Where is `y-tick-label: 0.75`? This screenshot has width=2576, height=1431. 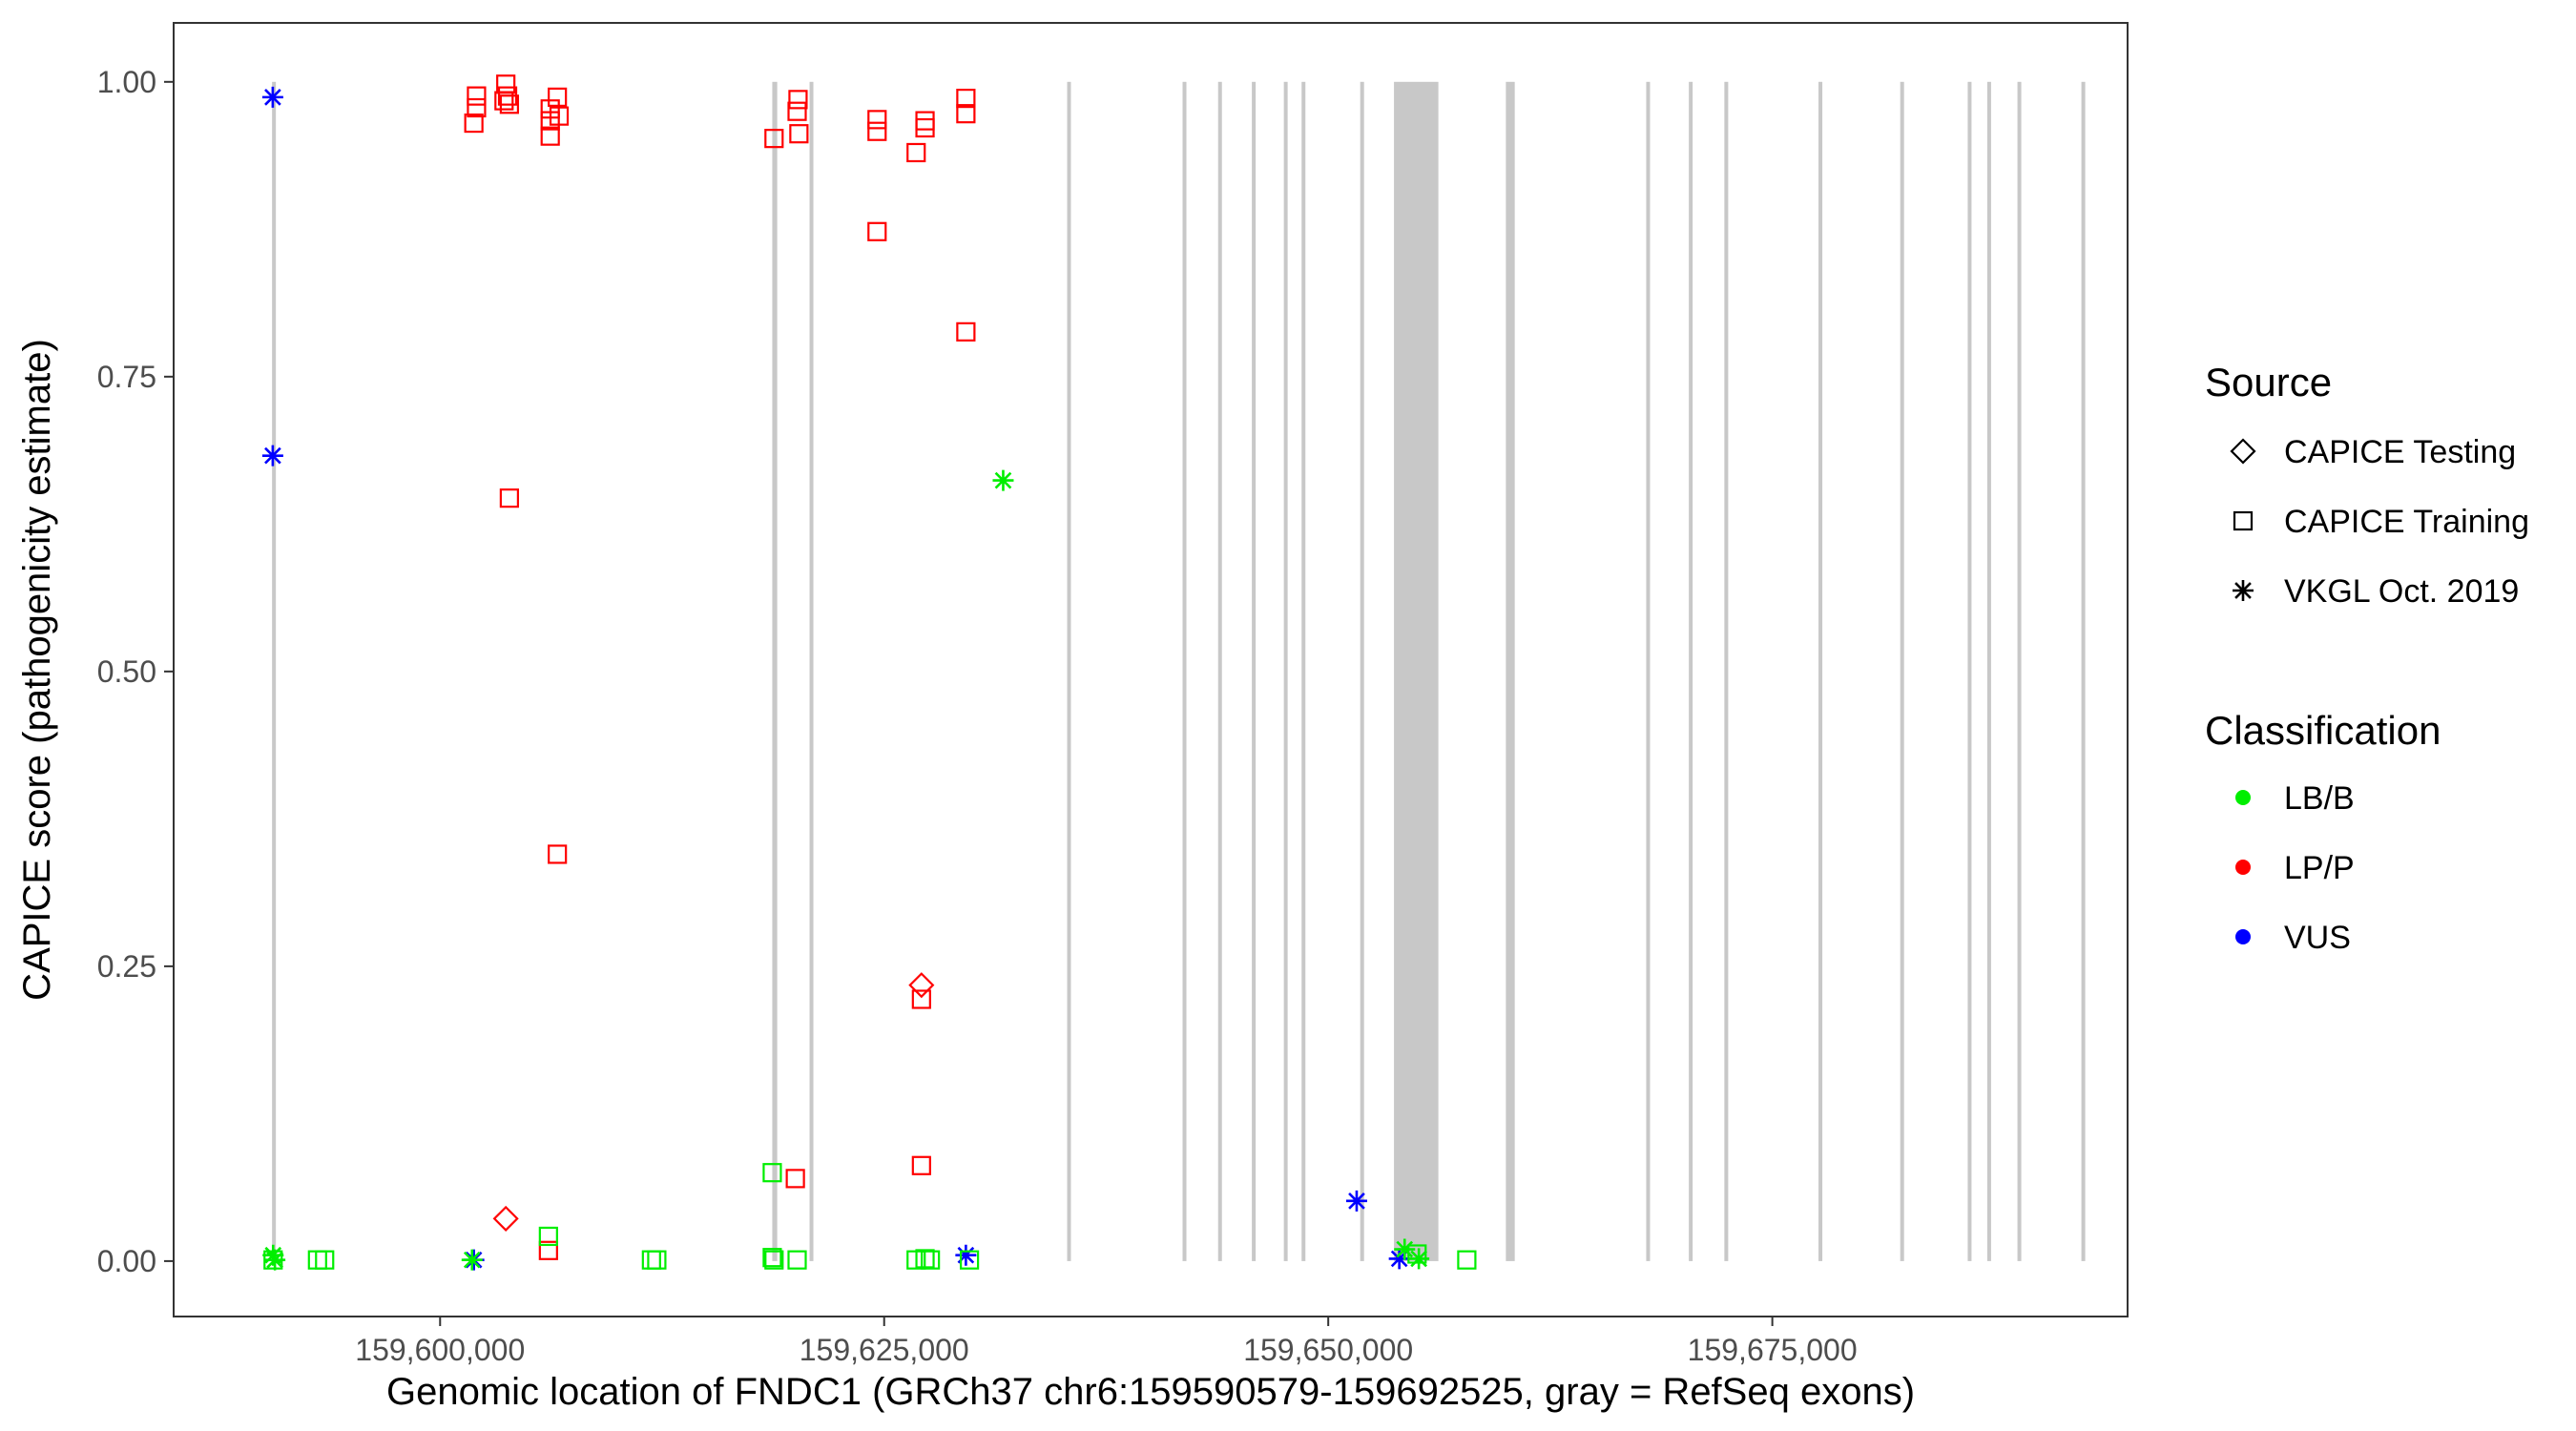 y-tick-label: 0.75 is located at coordinates (126, 377).